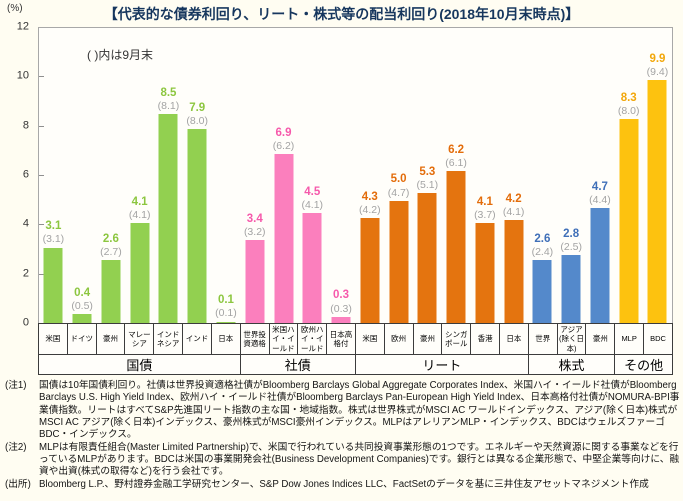  Describe the element at coordinates (312, 176) in the screenshot. I see `bar-slot-欧州ハイ・イールド: 4.5 (4.1)` at that location.